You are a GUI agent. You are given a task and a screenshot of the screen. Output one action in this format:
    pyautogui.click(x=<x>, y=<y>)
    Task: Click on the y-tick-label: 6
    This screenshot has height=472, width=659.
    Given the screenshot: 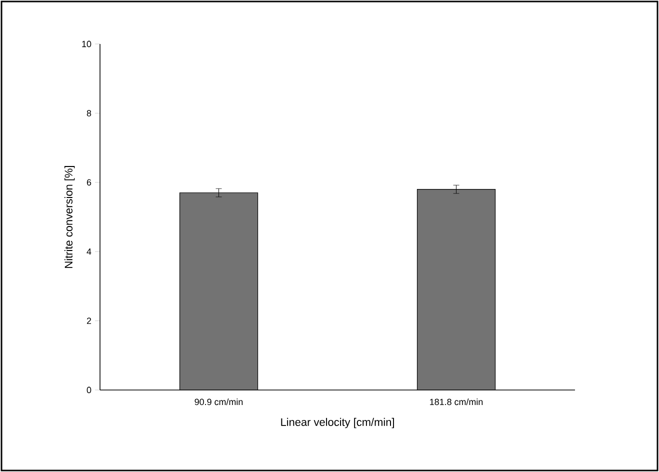 What is the action you would take?
    pyautogui.click(x=89, y=182)
    